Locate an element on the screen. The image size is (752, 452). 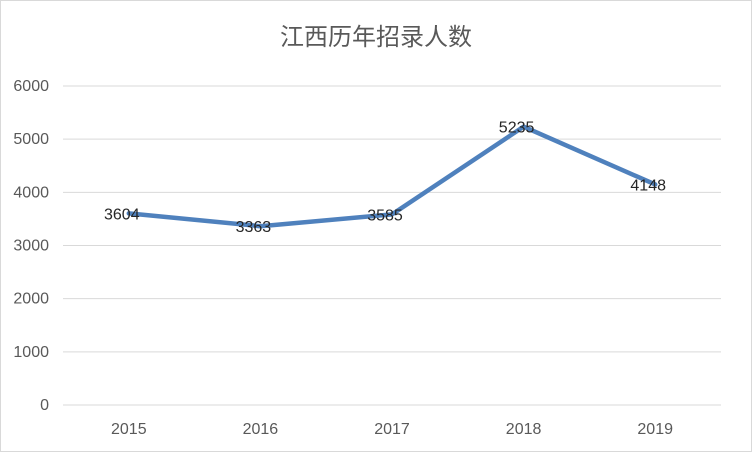
x-tick-label: 2016 is located at coordinates (261, 429).